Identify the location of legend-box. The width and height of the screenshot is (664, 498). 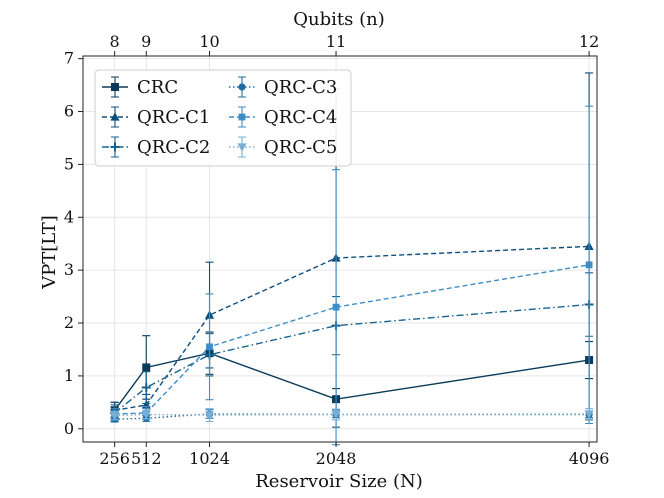
(223, 118).